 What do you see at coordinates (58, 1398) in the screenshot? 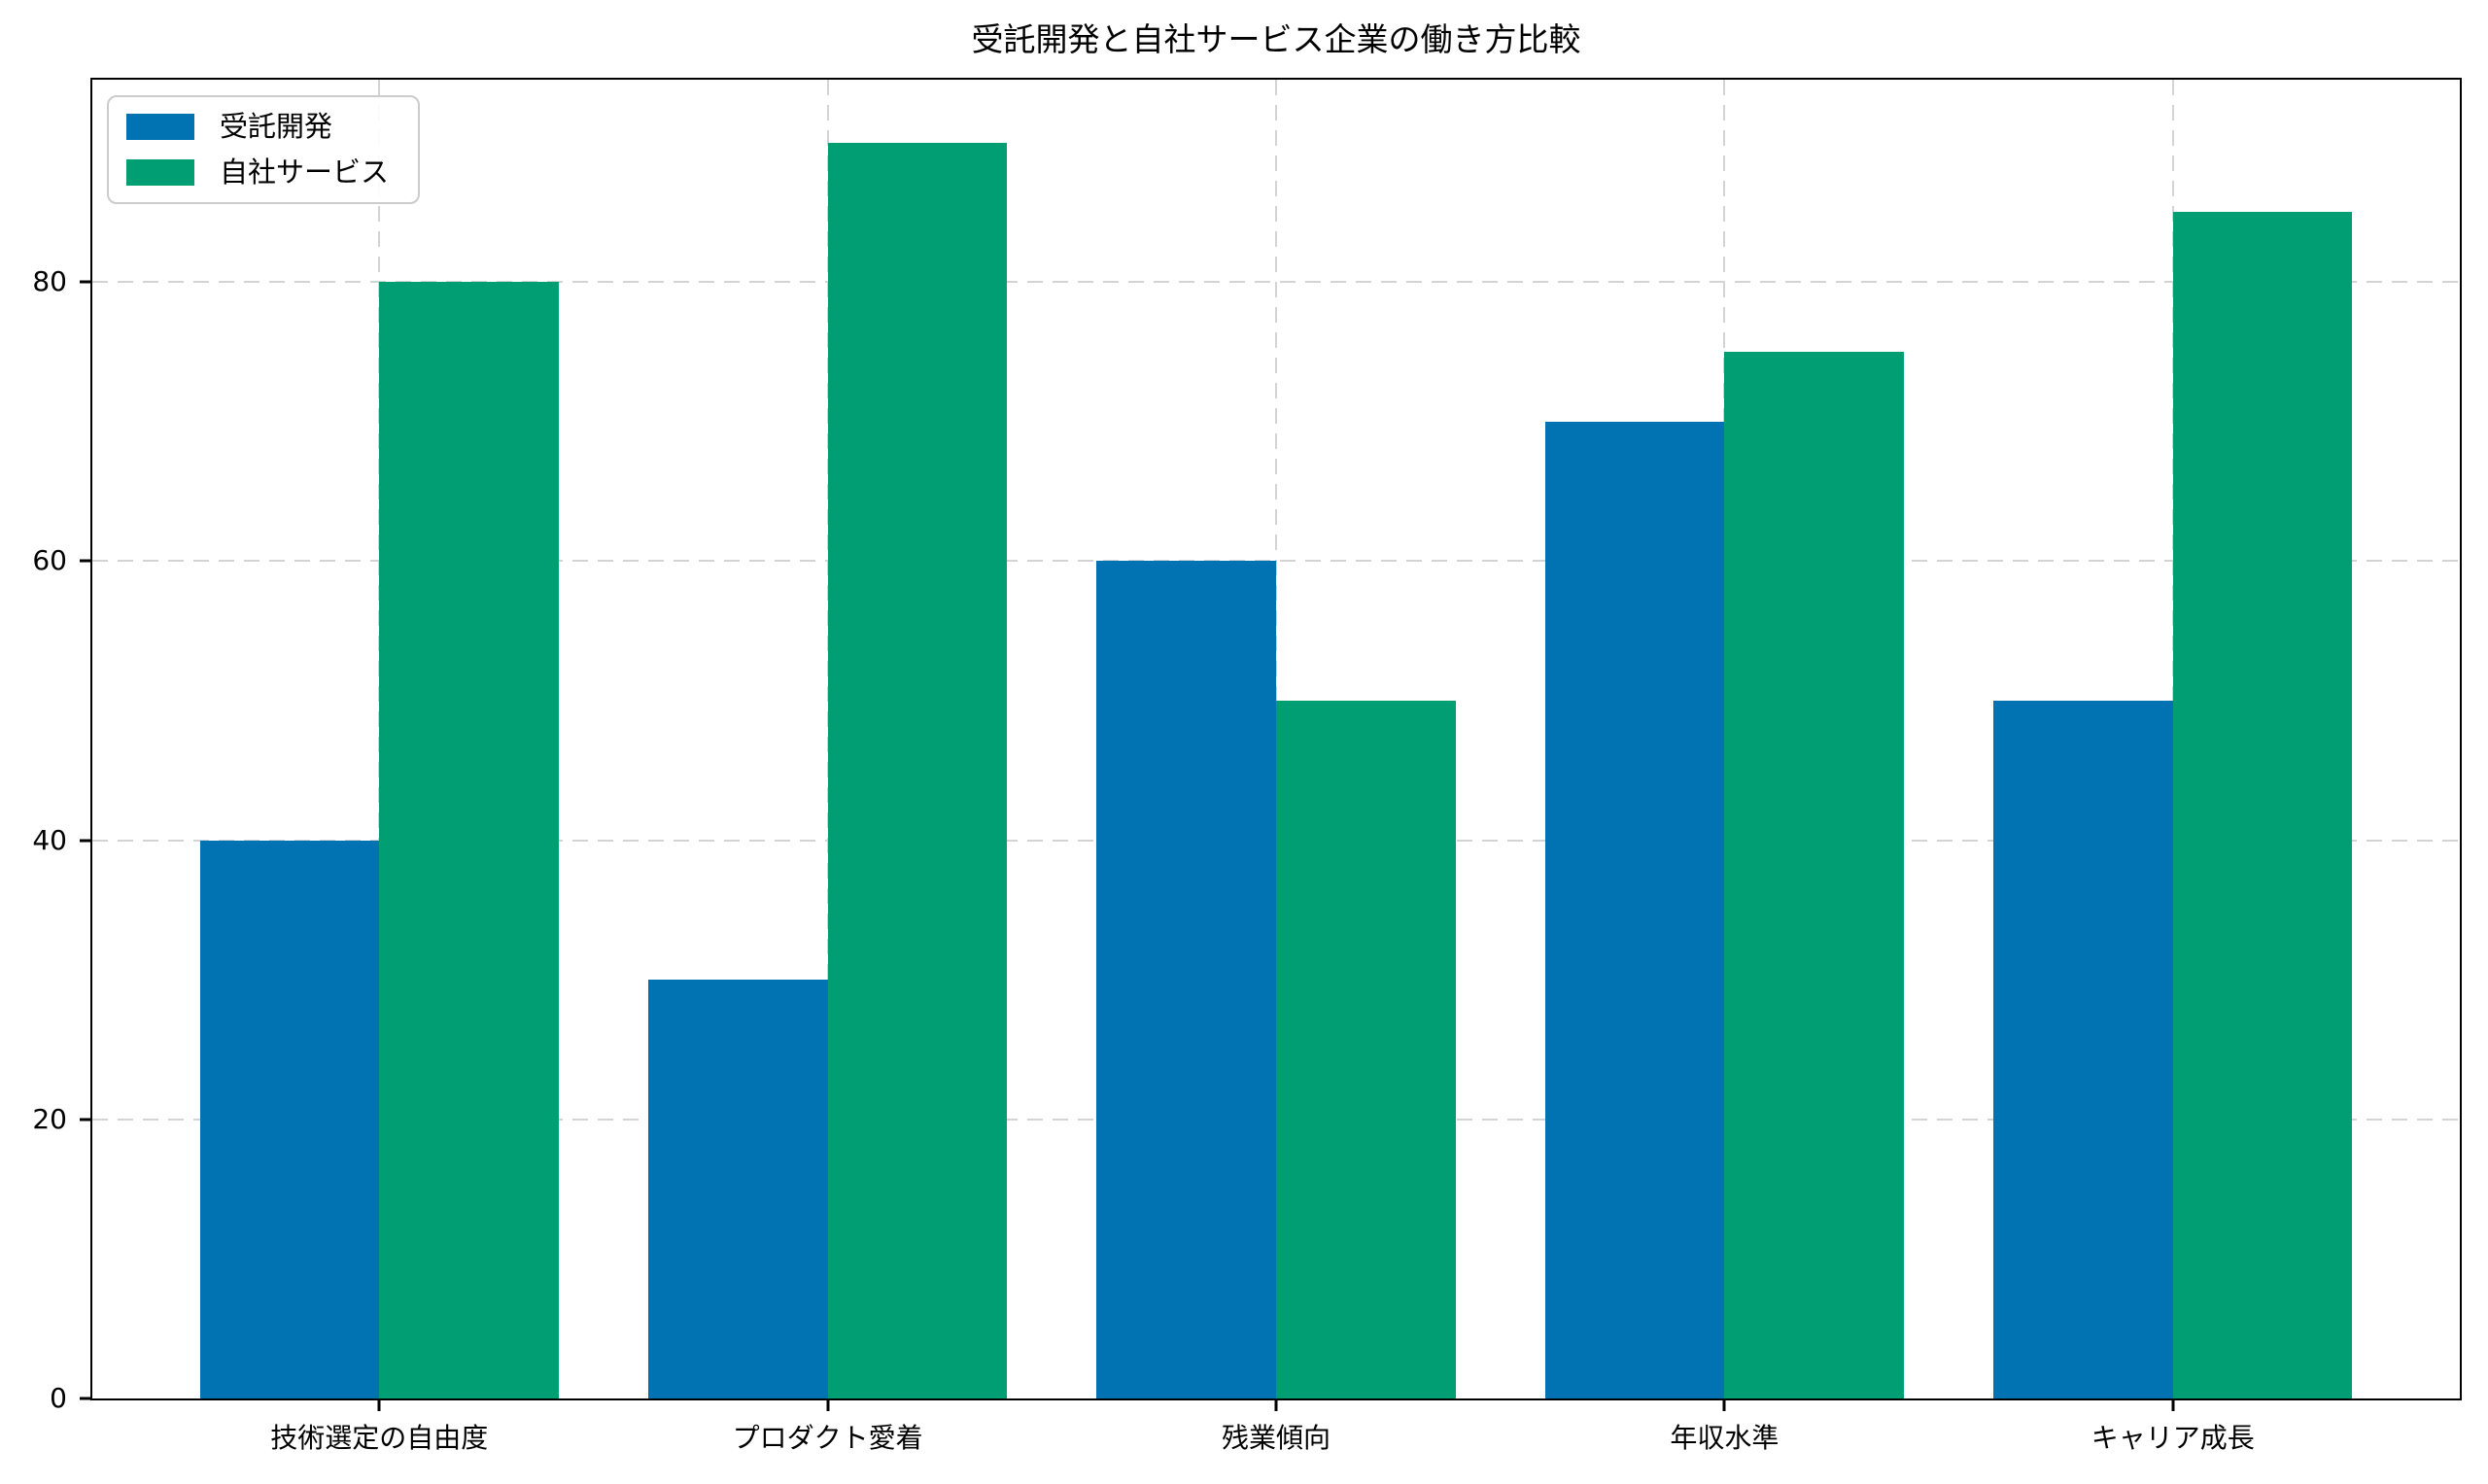
I see `y-tick-label-0: 0` at bounding box center [58, 1398].